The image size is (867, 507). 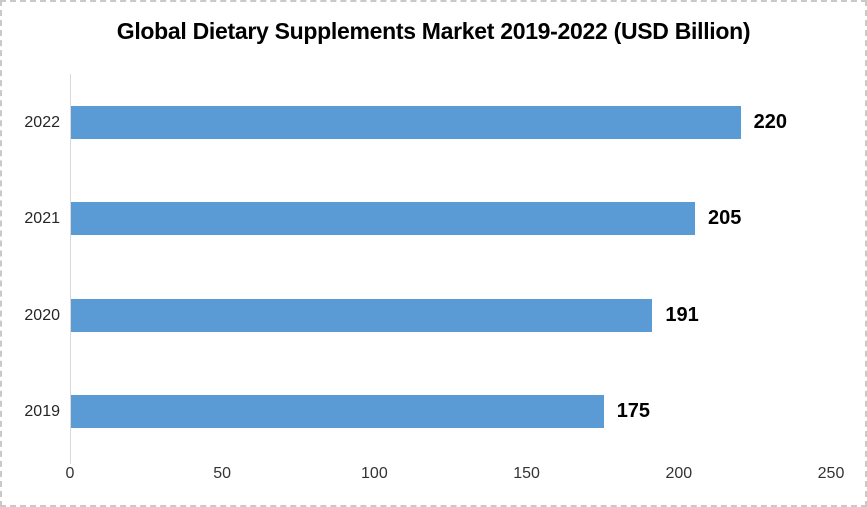 What do you see at coordinates (526, 473) in the screenshot?
I see `x-tick-label: 150` at bounding box center [526, 473].